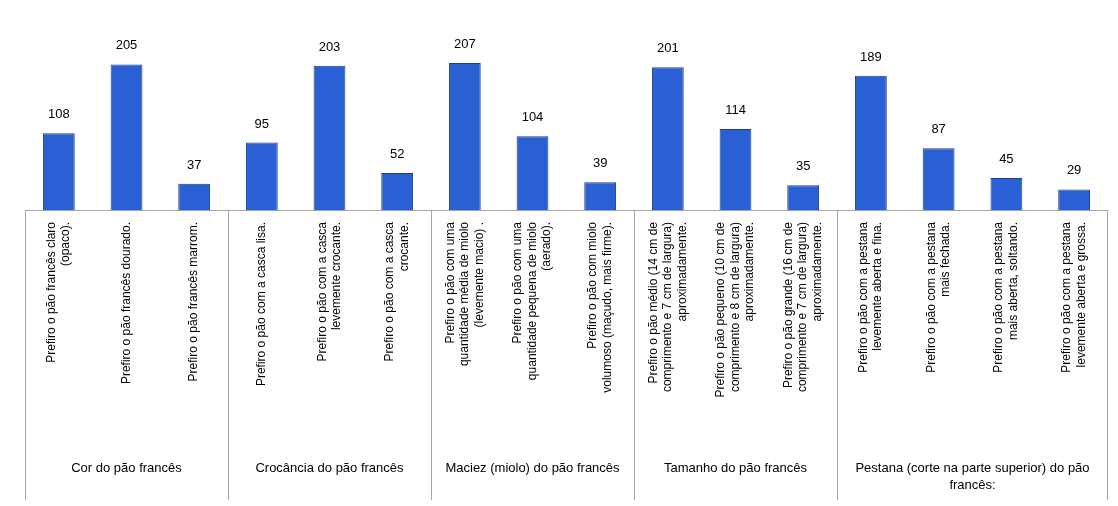  I want to click on x-axis-title: Crocância do pão francês, so click(330, 467).